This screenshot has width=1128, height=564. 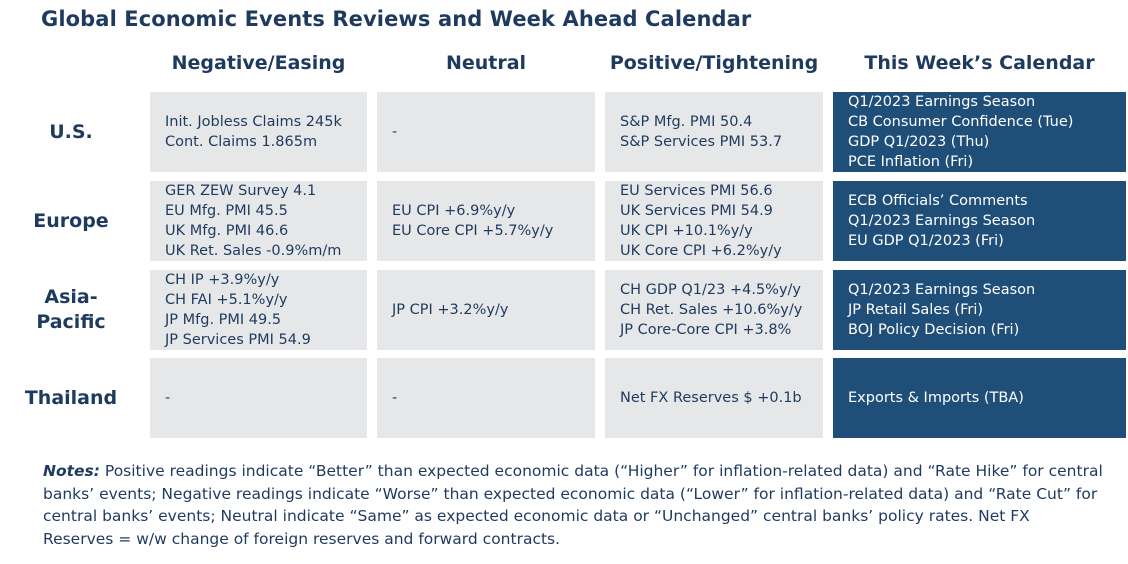 I want to click on row-header: U.S., so click(x=71, y=132).